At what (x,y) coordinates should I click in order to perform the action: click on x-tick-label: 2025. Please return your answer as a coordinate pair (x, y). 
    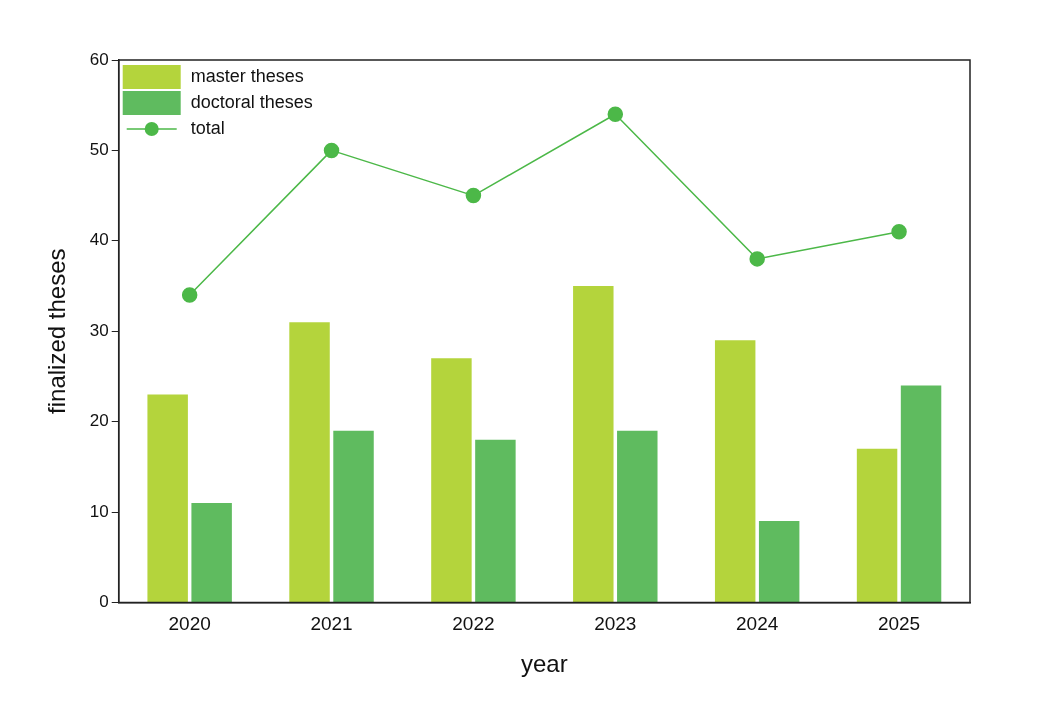
    Looking at the image, I should click on (899, 624).